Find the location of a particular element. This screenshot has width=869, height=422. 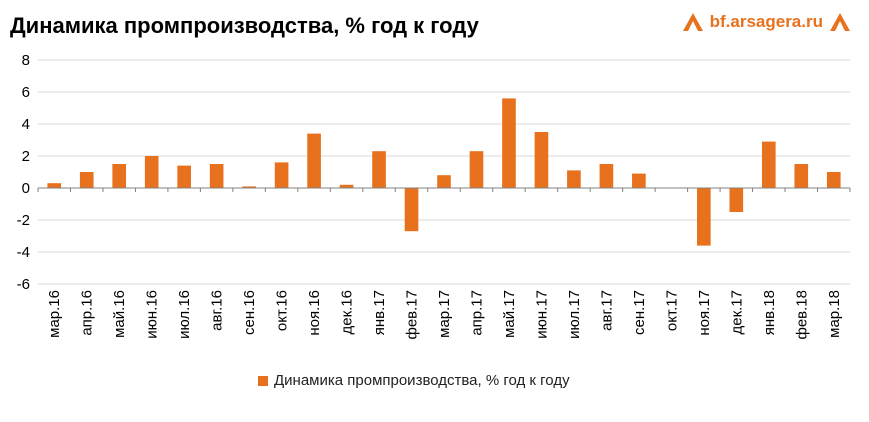

x-tick-label: окт.17 is located at coordinates (671, 310).